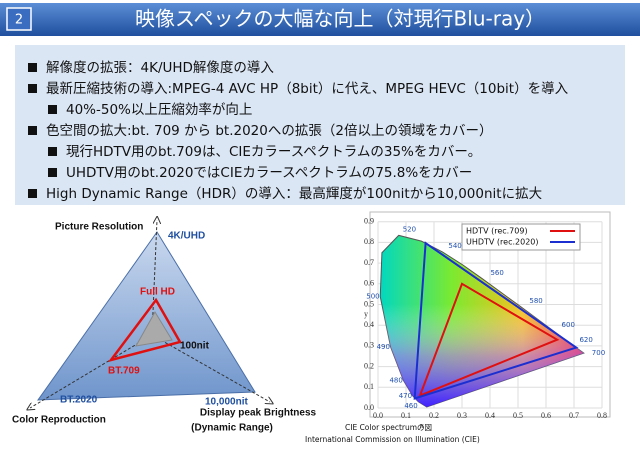  Describe the element at coordinates (369, 386) in the screenshot. I see `y-tick-label: 0.1` at that location.